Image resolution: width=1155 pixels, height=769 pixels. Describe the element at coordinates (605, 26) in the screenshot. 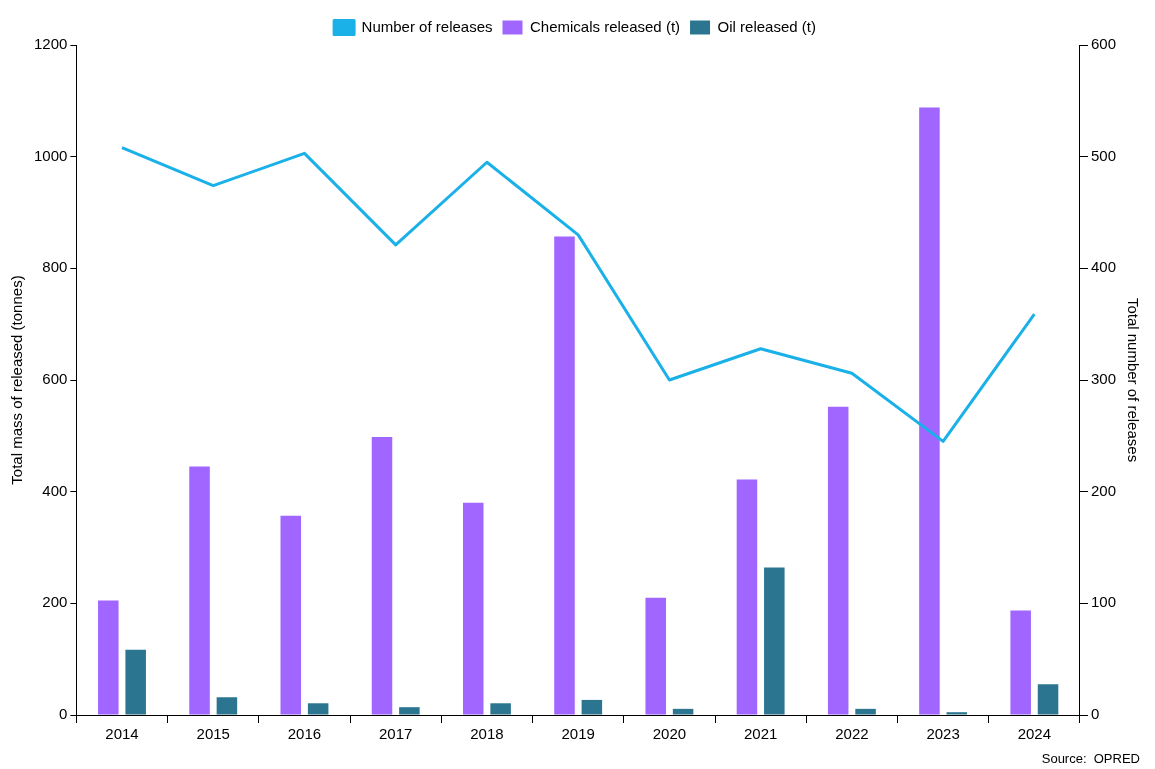

I see `legend-label: Chemicals released (t)` at that location.